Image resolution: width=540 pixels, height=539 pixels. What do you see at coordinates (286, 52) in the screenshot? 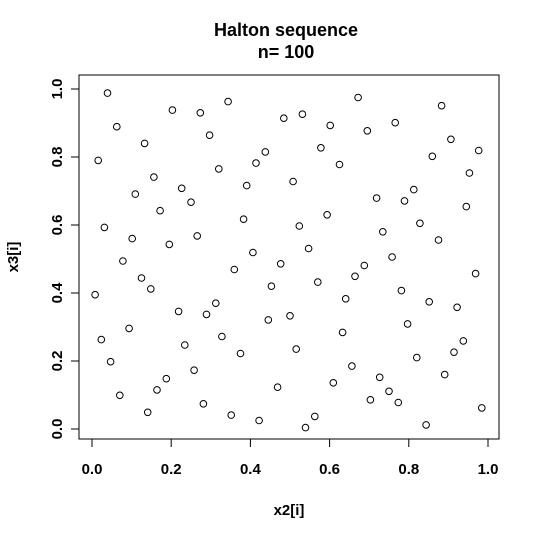
I see `chart-subtitle: n= 100` at bounding box center [286, 52].